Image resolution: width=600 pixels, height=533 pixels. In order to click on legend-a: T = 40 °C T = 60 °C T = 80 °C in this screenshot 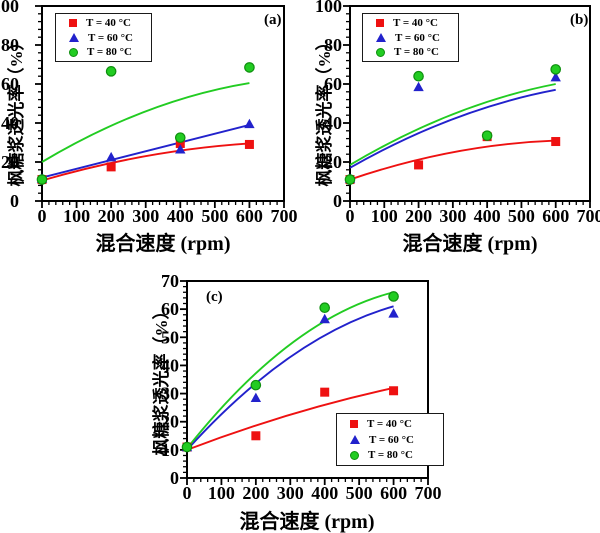, I will do `click(103, 37)`.